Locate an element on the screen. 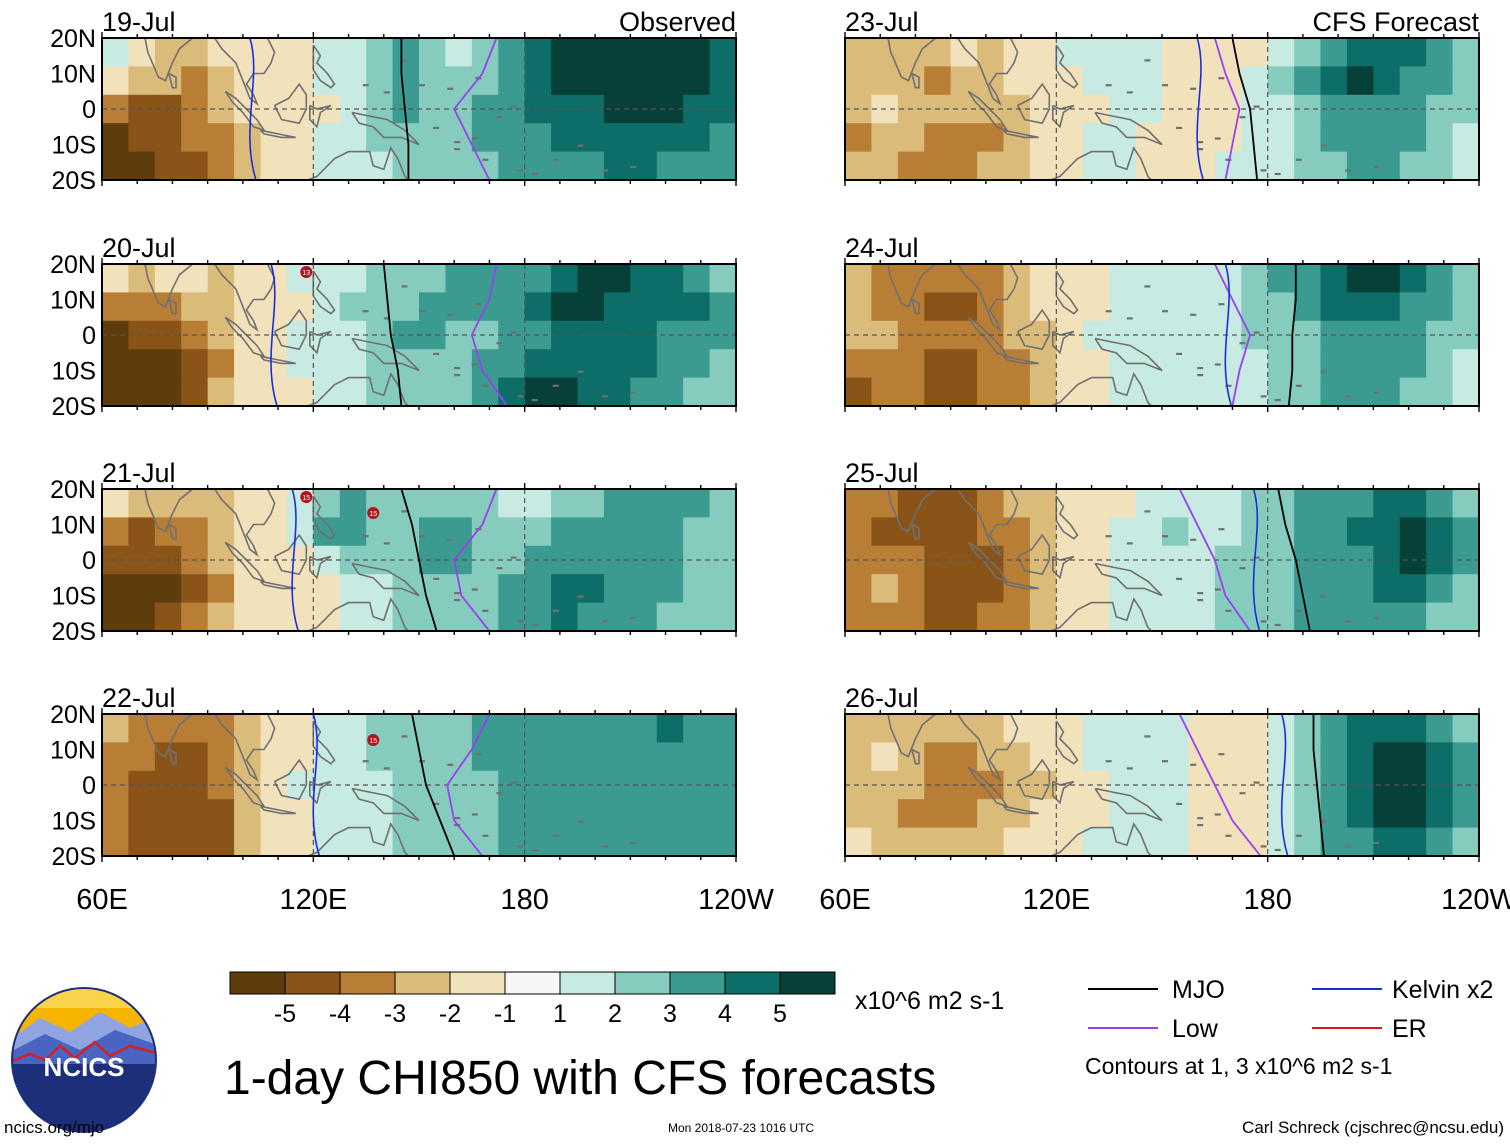  lat-tick-label: 0 is located at coordinates (89, 786).